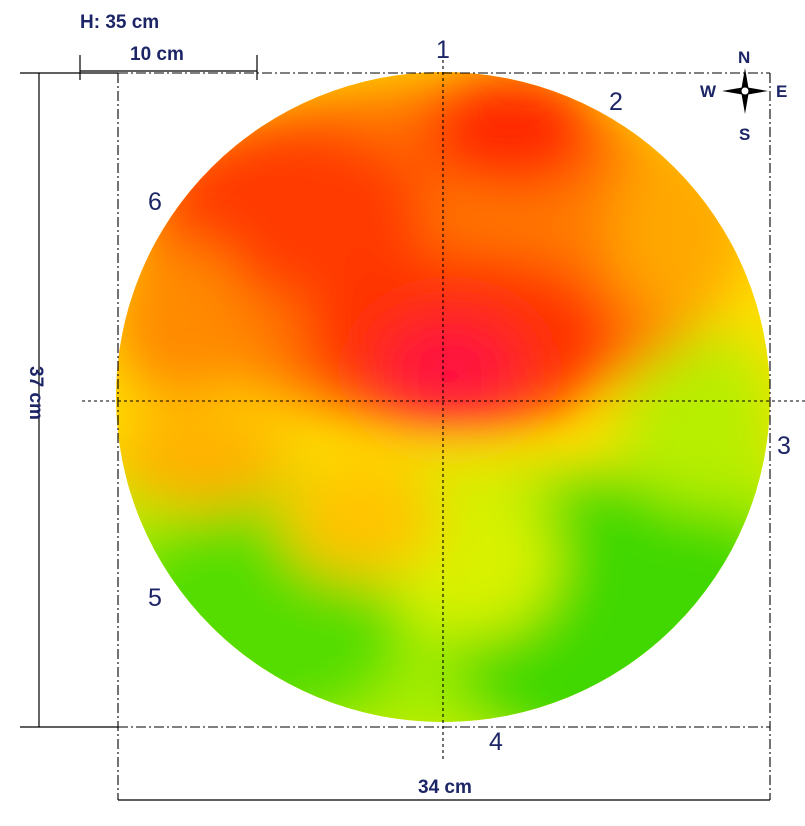 The image size is (805, 826). Describe the element at coordinates (445, 787) in the screenshot. I see `horizontal-dimension-label: 34 cm` at that location.